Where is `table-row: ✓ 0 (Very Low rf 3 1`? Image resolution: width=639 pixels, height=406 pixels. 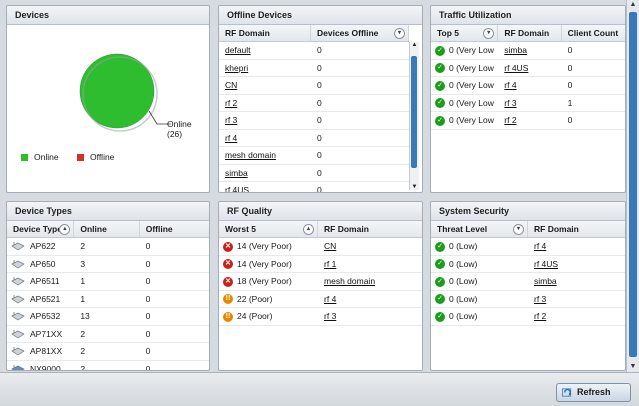 table-row: ✓ 0 (Very Low rf 3 1 is located at coordinates (528, 103).